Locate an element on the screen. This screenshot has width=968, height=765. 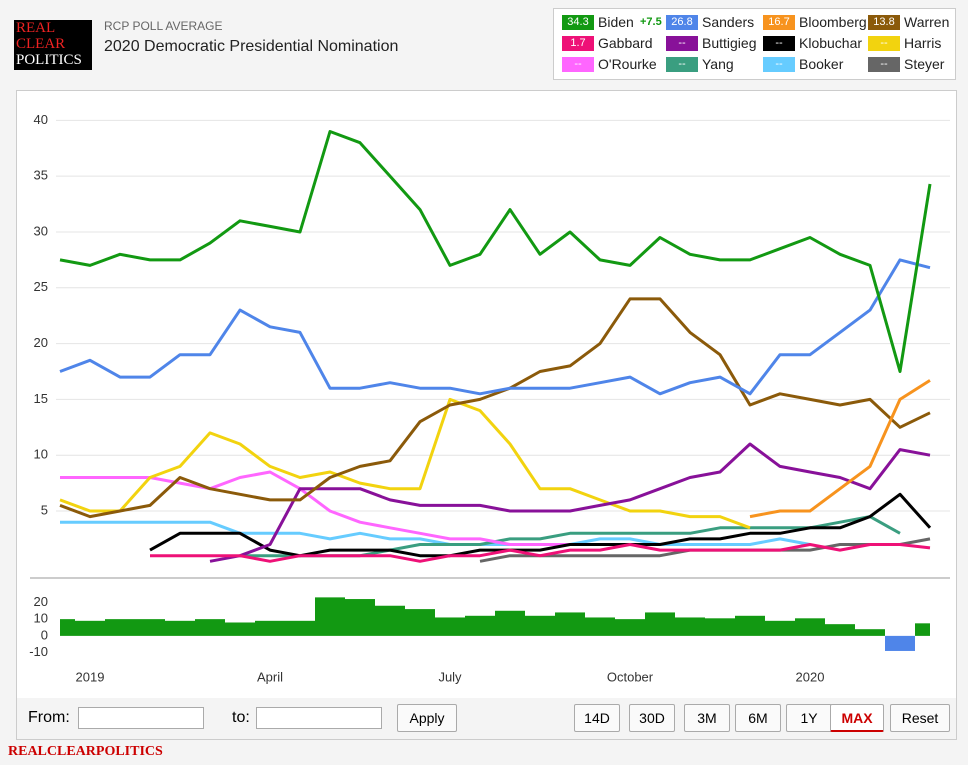
range-button: 1Y is located at coordinates (809, 718).